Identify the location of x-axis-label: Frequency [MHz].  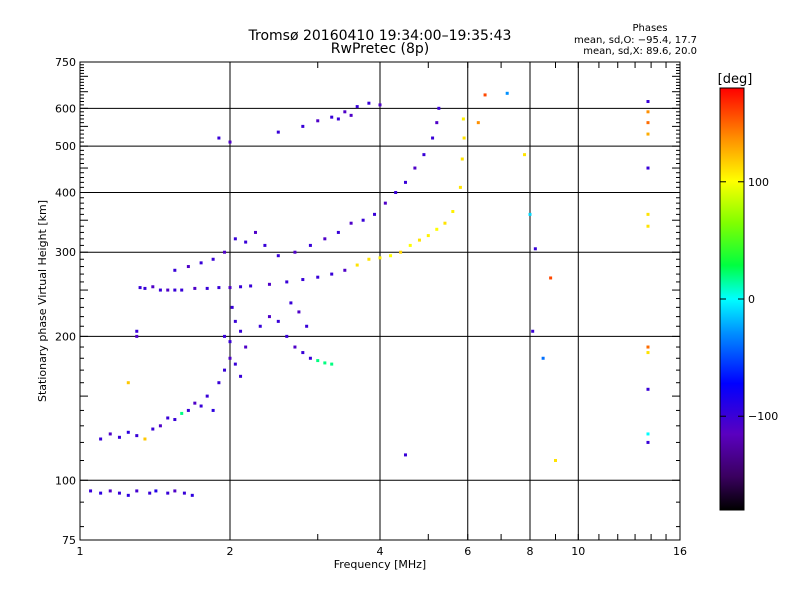
(380, 564).